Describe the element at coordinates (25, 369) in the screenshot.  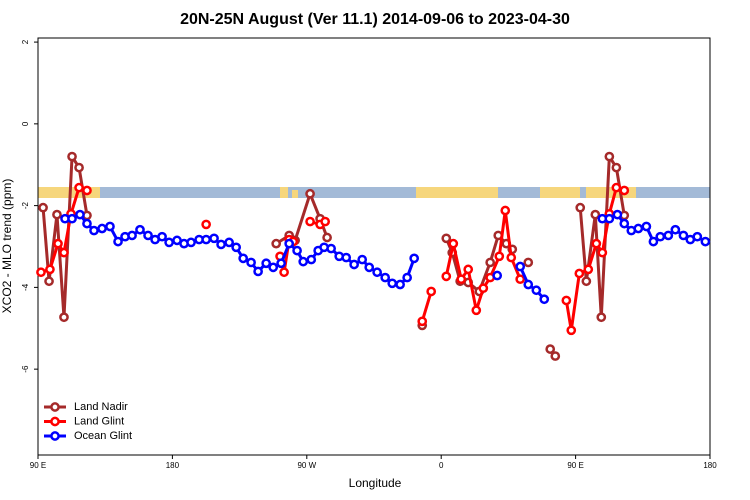
I see `y-tick-label: -6` at that location.